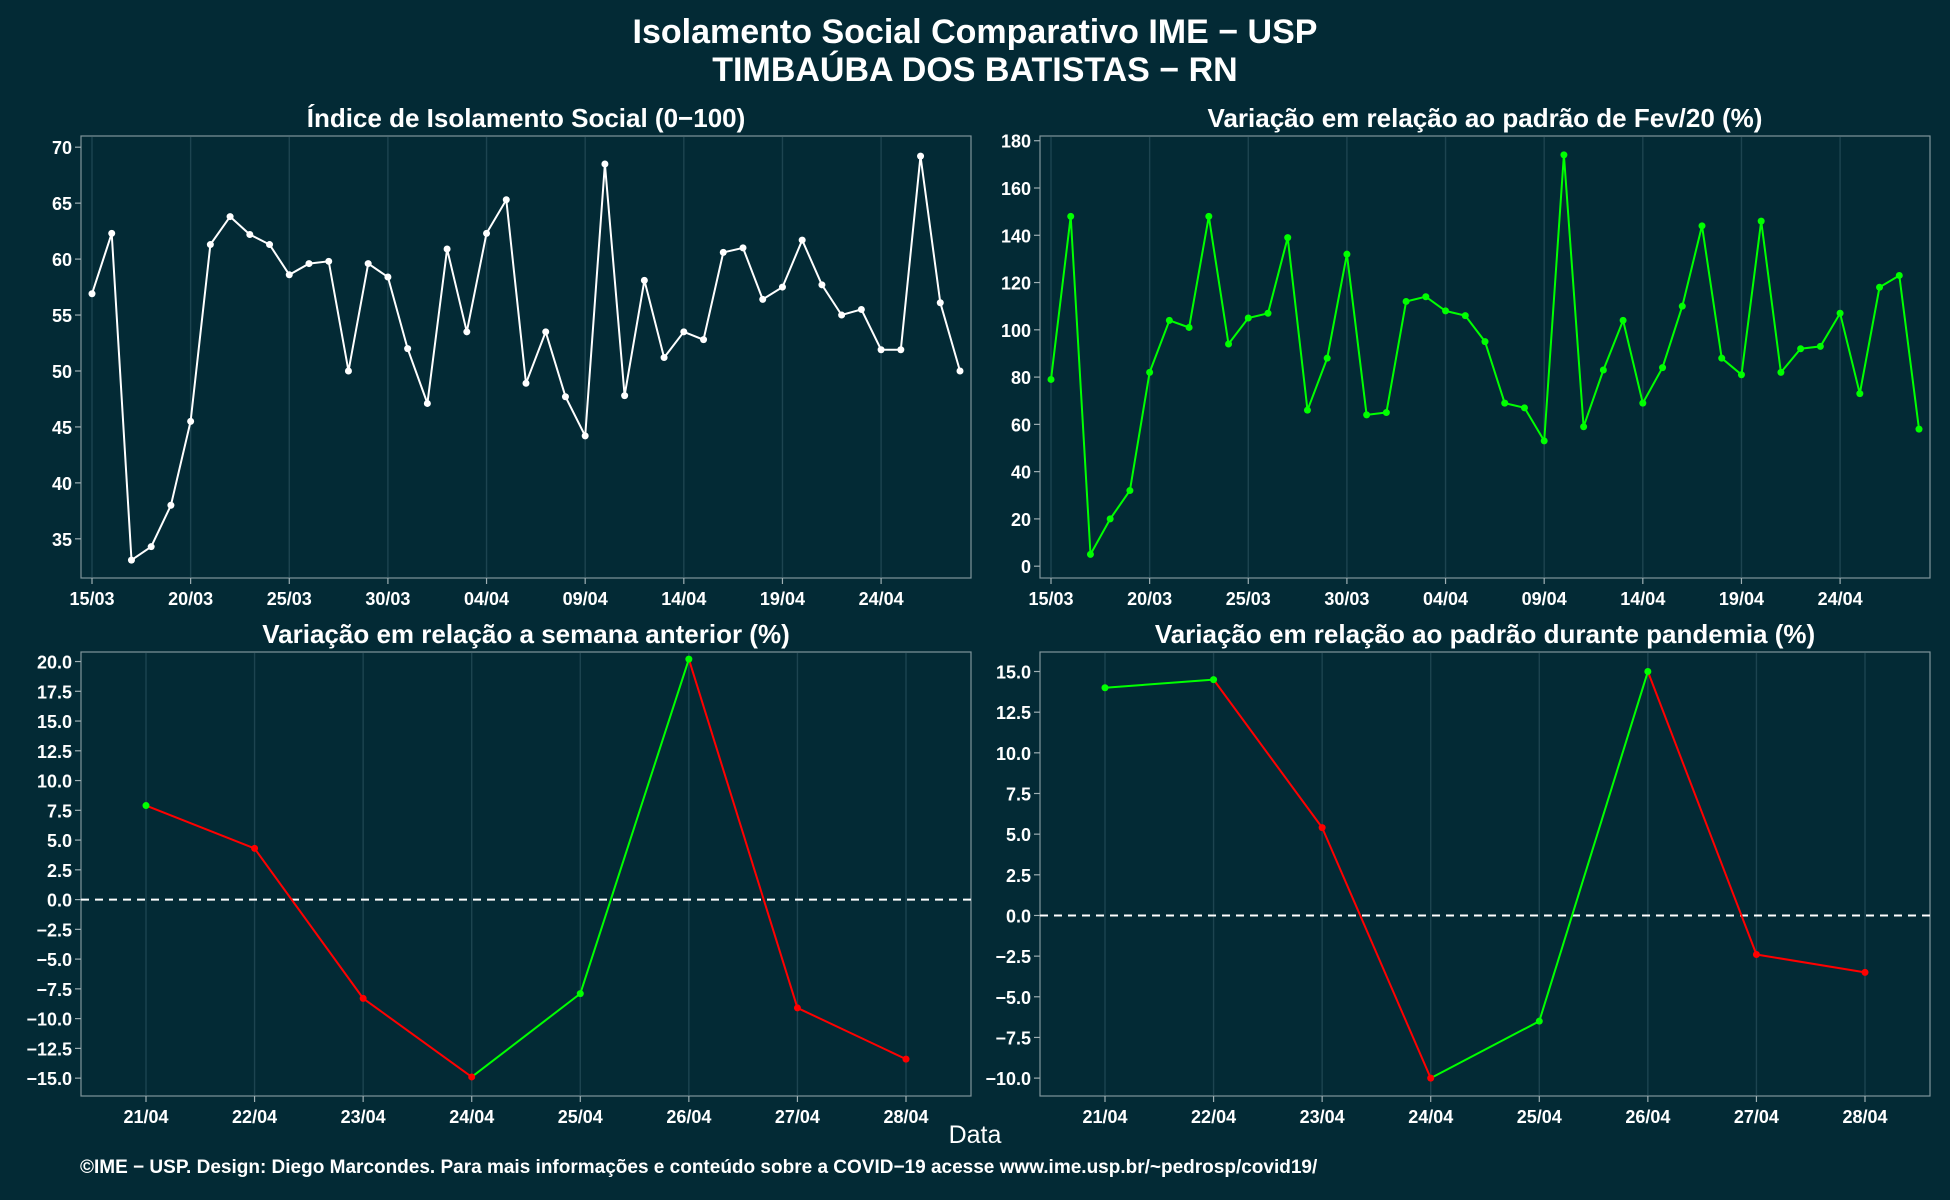  What do you see at coordinates (1430, 1117) in the screenshot?
I see `panel-4-x-tick-label: 24/04` at bounding box center [1430, 1117].